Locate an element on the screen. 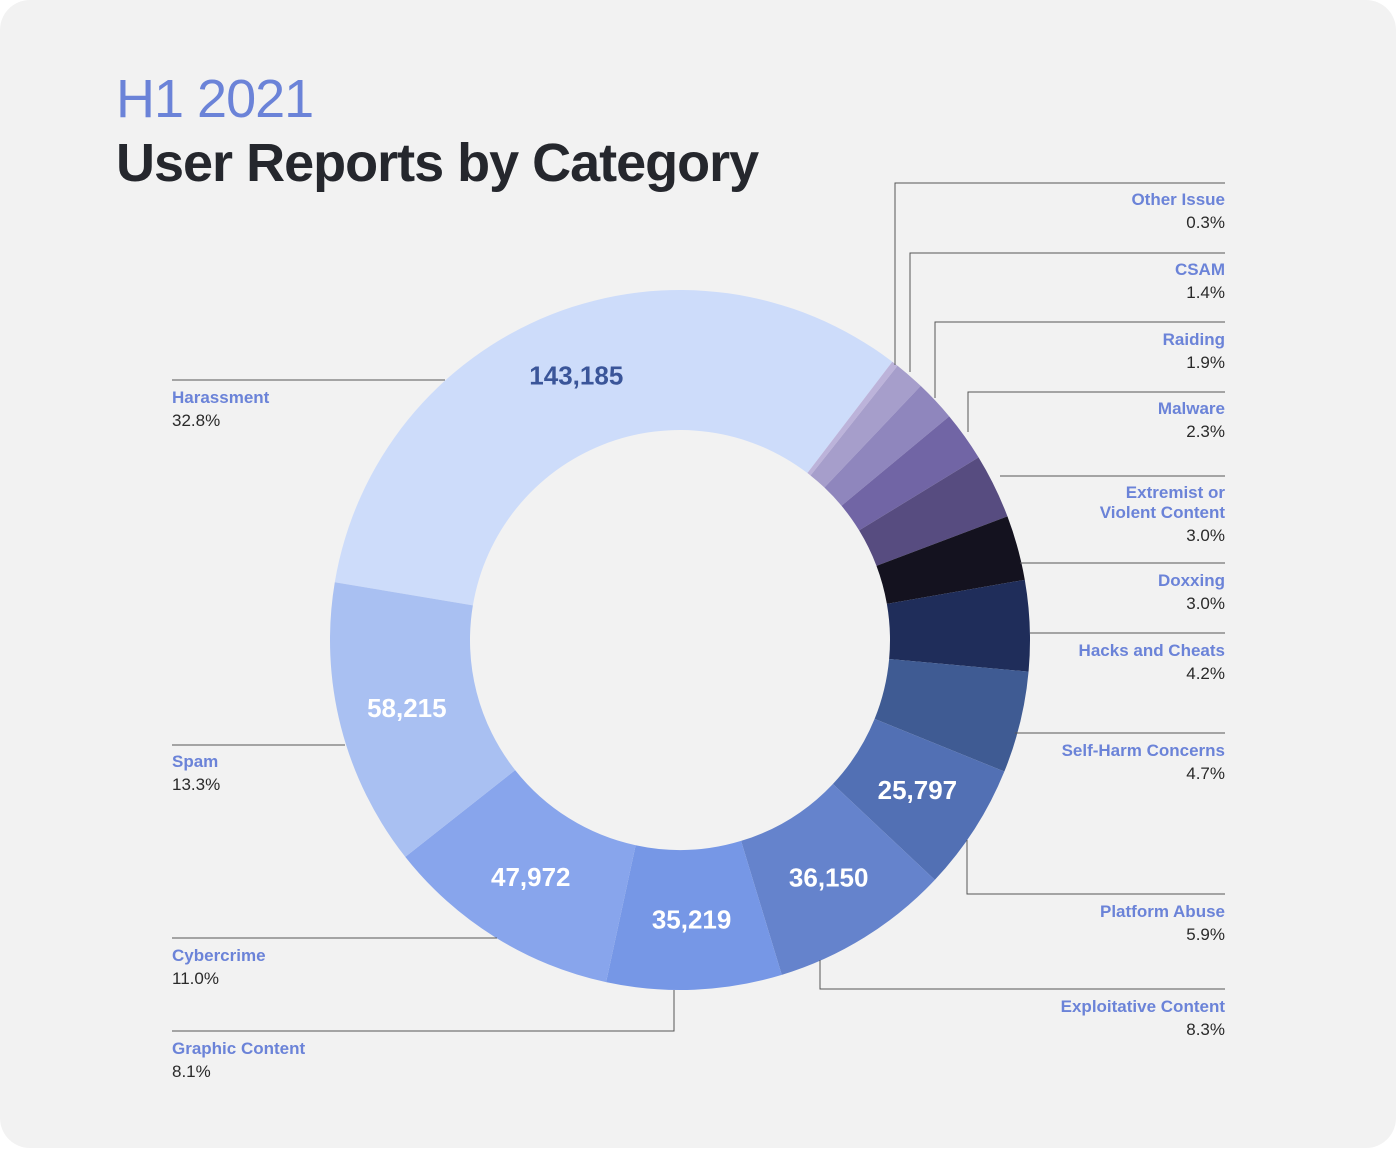 This screenshot has height=1150, width=1400. percent-label: 4.7% is located at coordinates (1205, 773).